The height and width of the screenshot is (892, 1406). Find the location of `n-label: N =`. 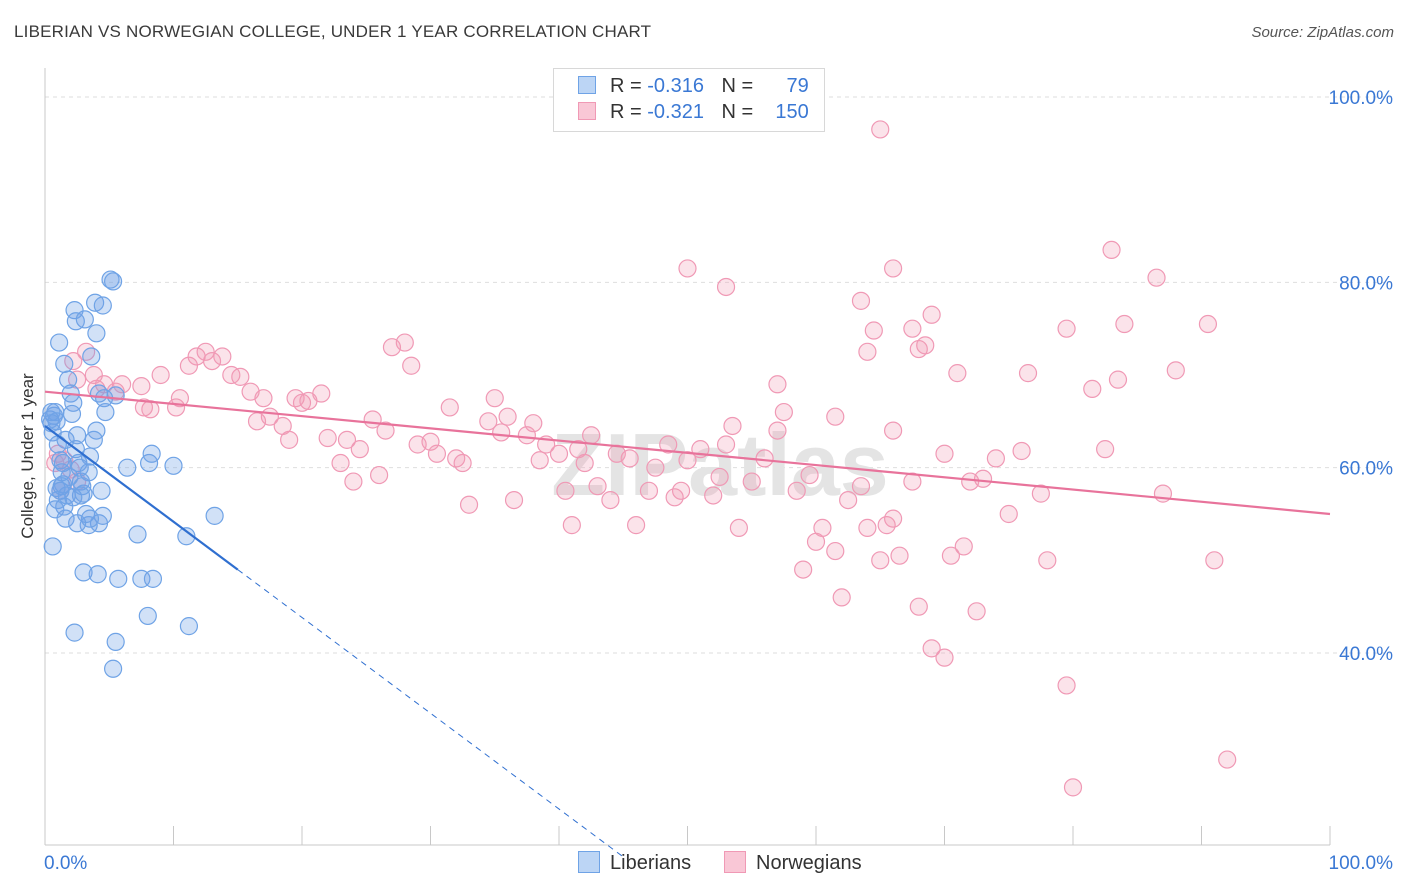

n-label: N = is located at coordinates (737, 112).